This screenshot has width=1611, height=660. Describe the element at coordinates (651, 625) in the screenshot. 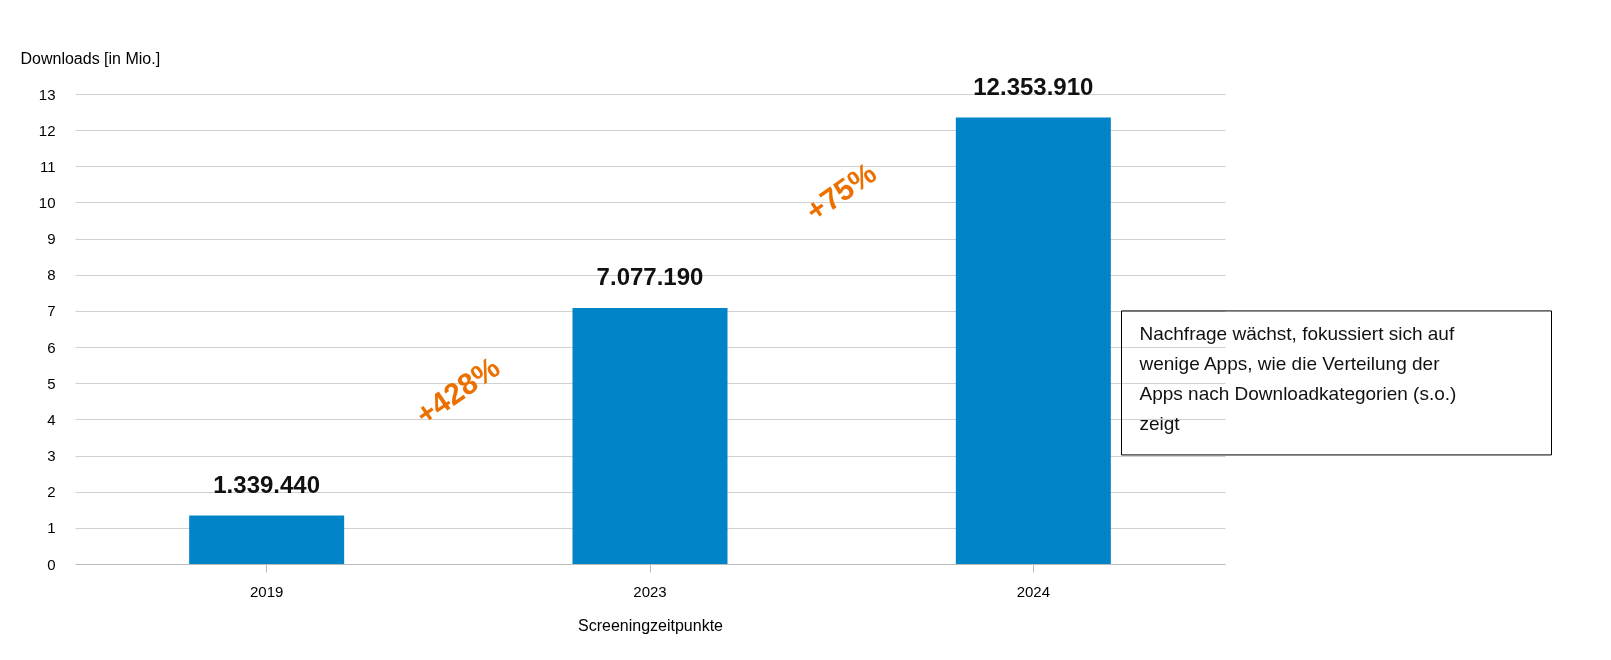

I see `x-axis-title: Screeningzeitpunkte` at that location.